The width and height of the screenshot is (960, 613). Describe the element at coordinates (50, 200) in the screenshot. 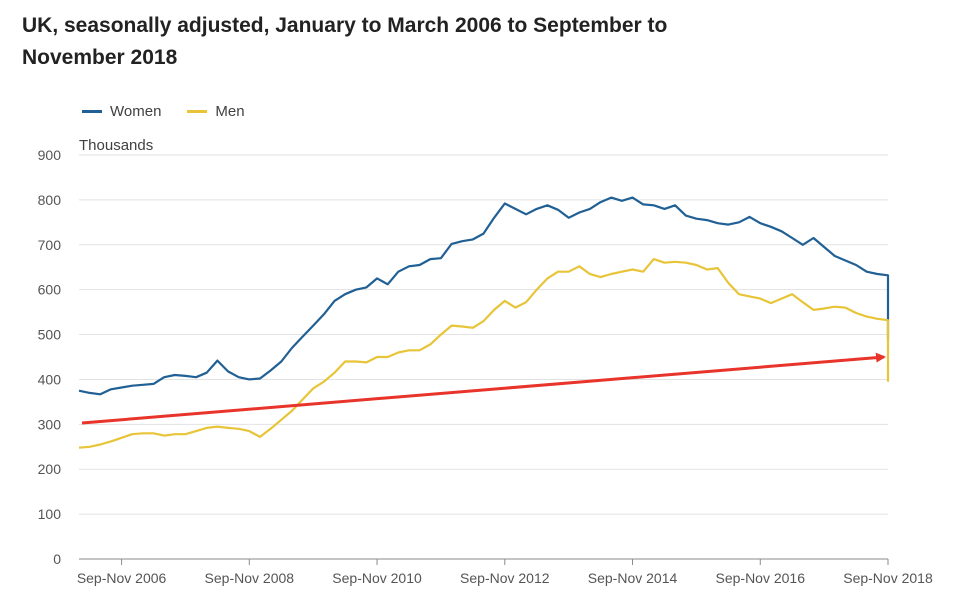

I see `y-tick-label-800: 800` at that location.